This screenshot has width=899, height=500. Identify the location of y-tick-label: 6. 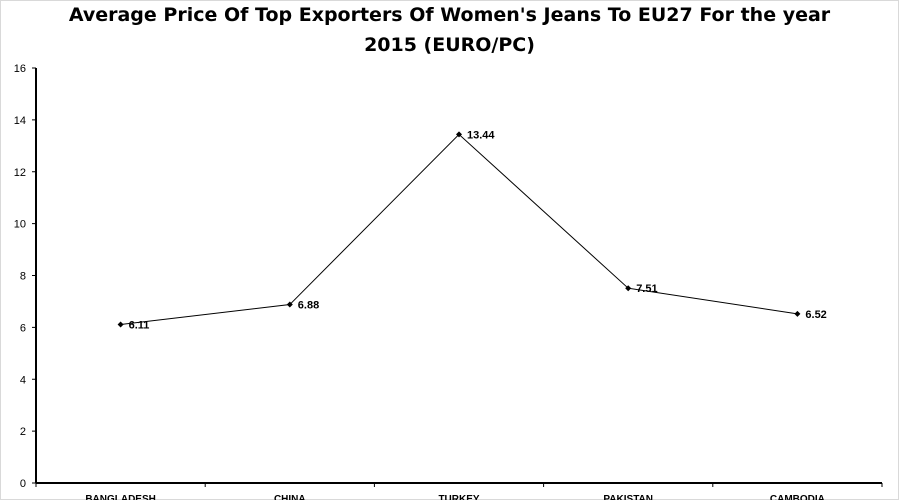
(23, 328).